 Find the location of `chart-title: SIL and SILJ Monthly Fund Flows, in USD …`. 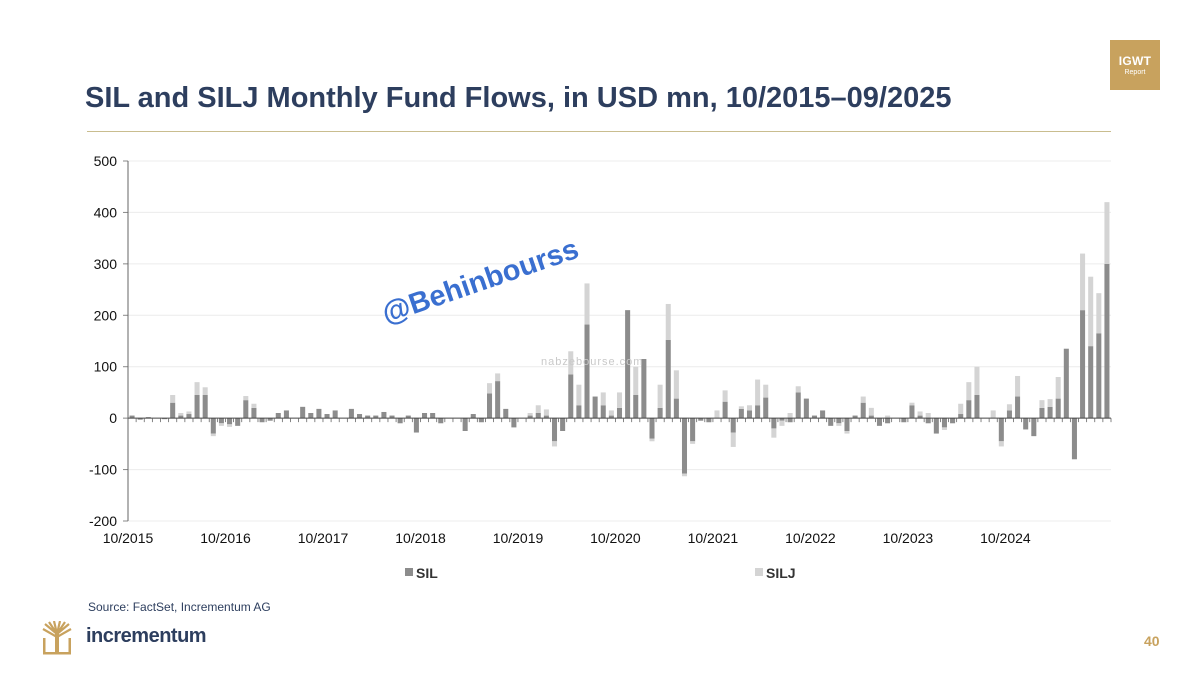

chart-title: SIL and SILJ Monthly Fund Flows, in USD … is located at coordinates (518, 98).